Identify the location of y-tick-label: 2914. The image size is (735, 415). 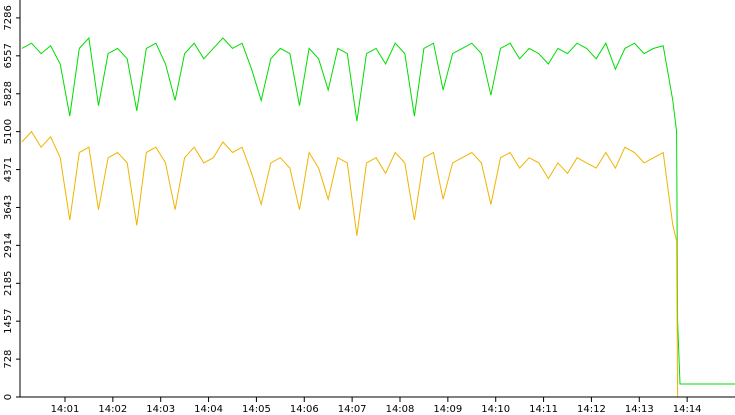
(8, 245).